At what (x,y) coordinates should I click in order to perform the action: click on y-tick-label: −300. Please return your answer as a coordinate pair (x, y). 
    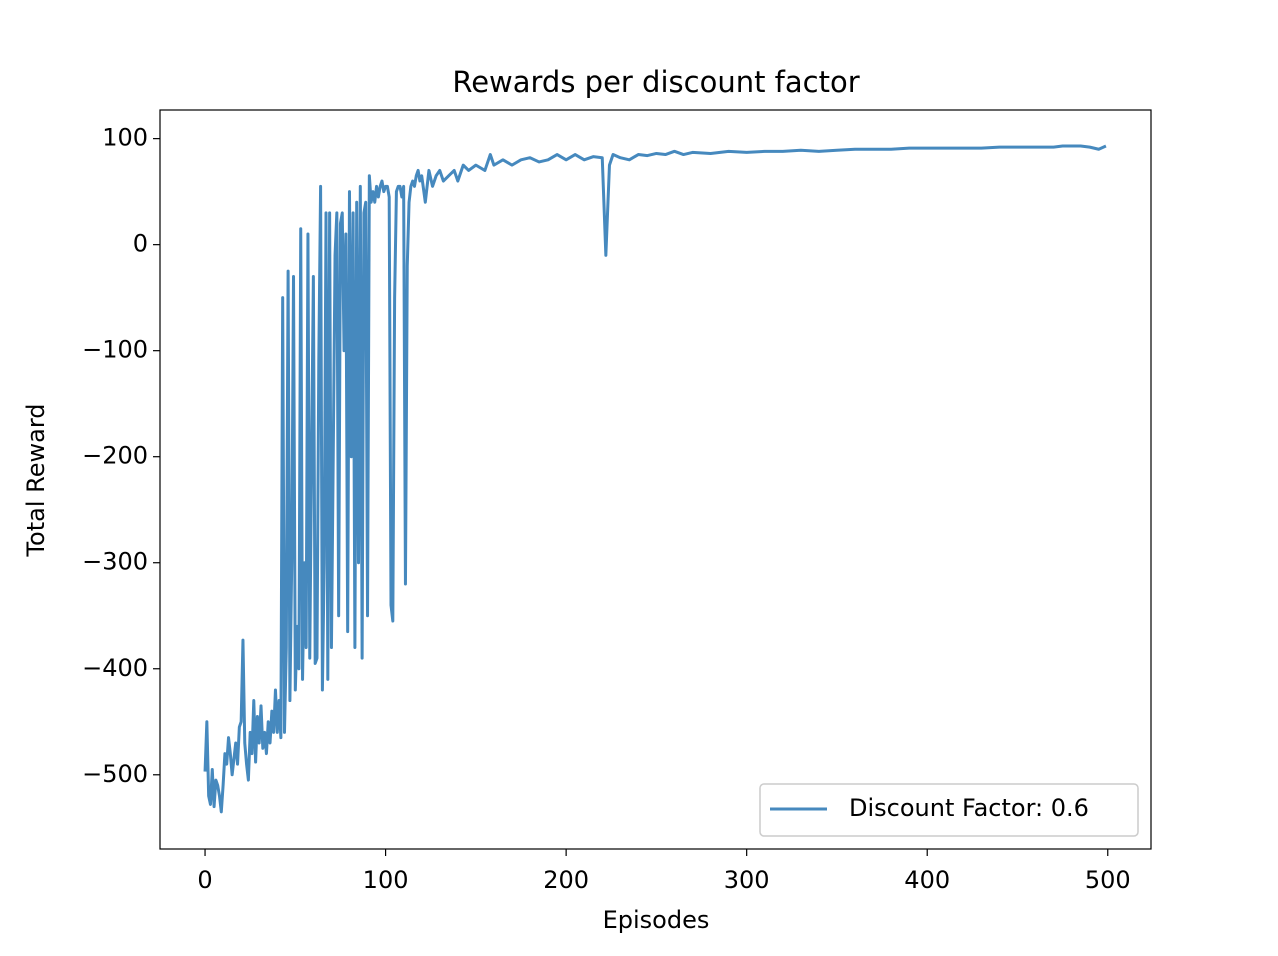
    Looking at the image, I should click on (115, 562).